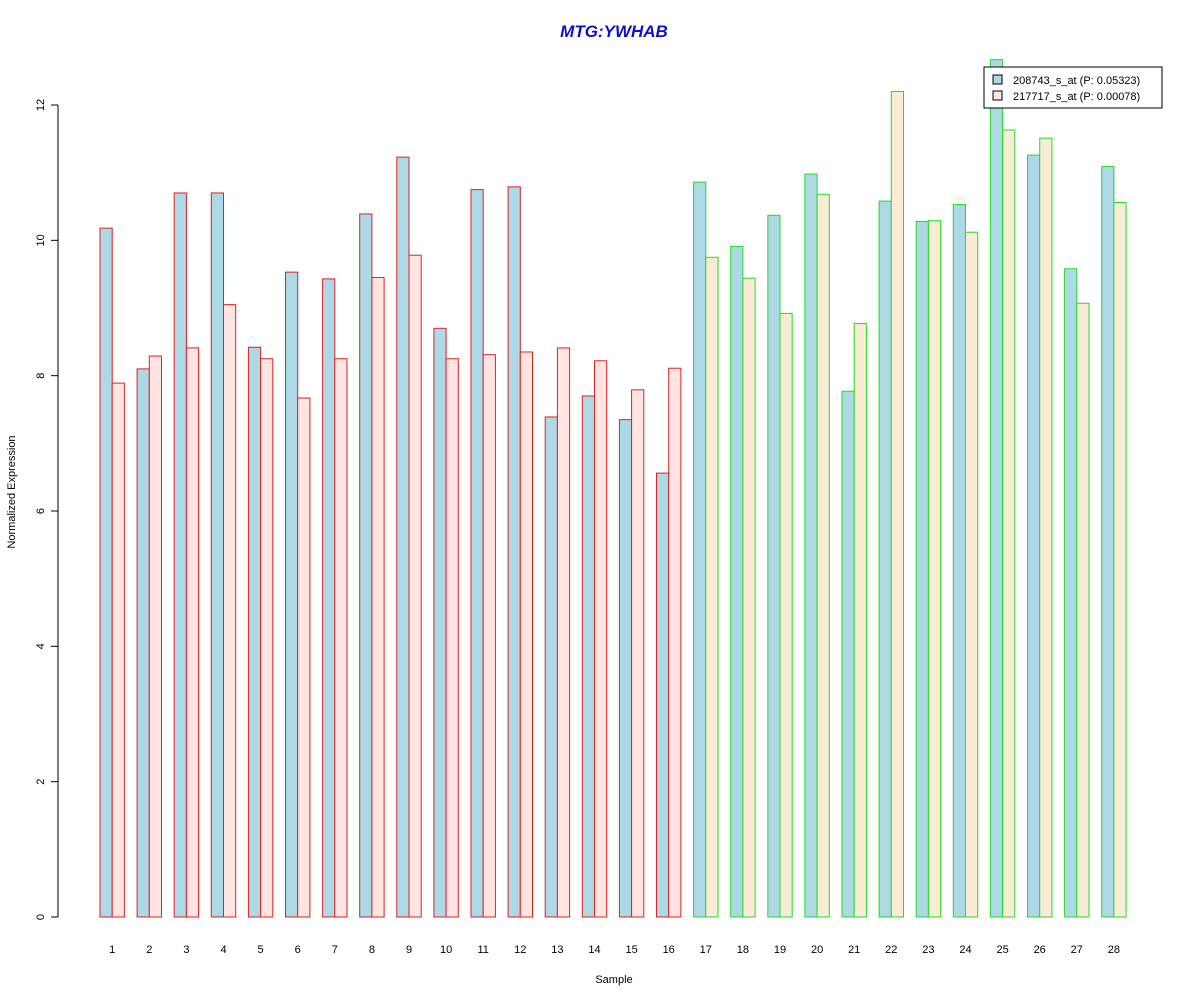 This screenshot has height=1000, width=1200. Describe the element at coordinates (891, 950) in the screenshot. I see `x-tick-label: 22` at that location.